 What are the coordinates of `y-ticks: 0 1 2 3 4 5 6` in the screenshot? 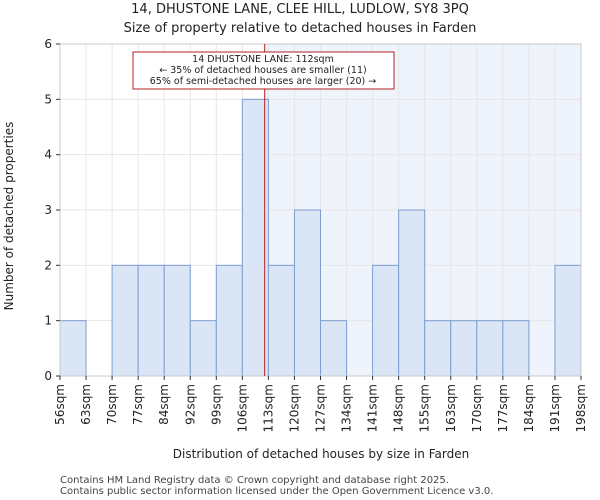 It's located at (52, 210).